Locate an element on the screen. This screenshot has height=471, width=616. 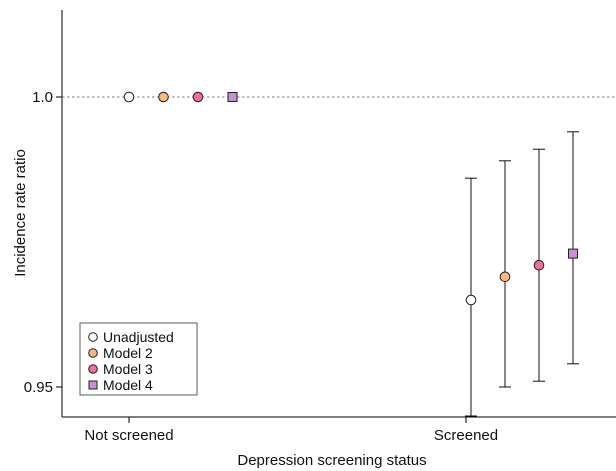
x-tick-label: Not screened is located at coordinates (128, 435).